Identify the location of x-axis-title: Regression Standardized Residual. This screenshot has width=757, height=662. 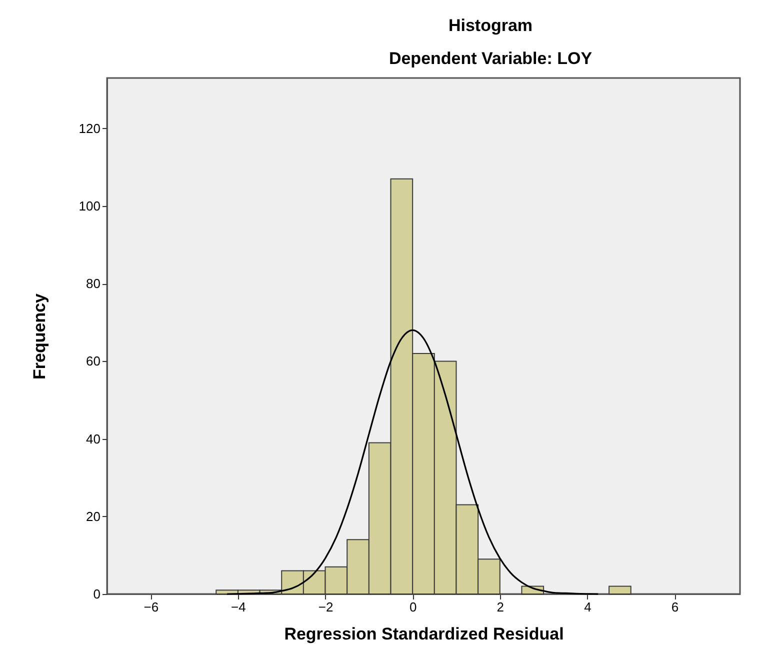
(424, 634).